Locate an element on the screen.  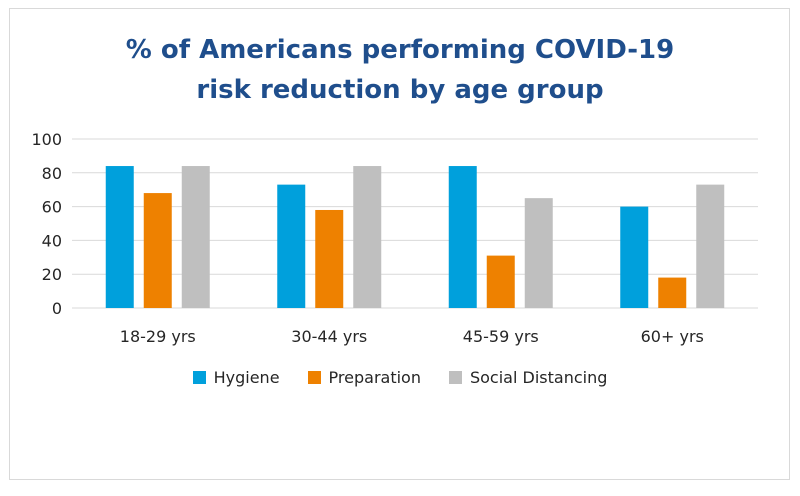
legend-item: Social Distancing is located at coordinates (528, 377).